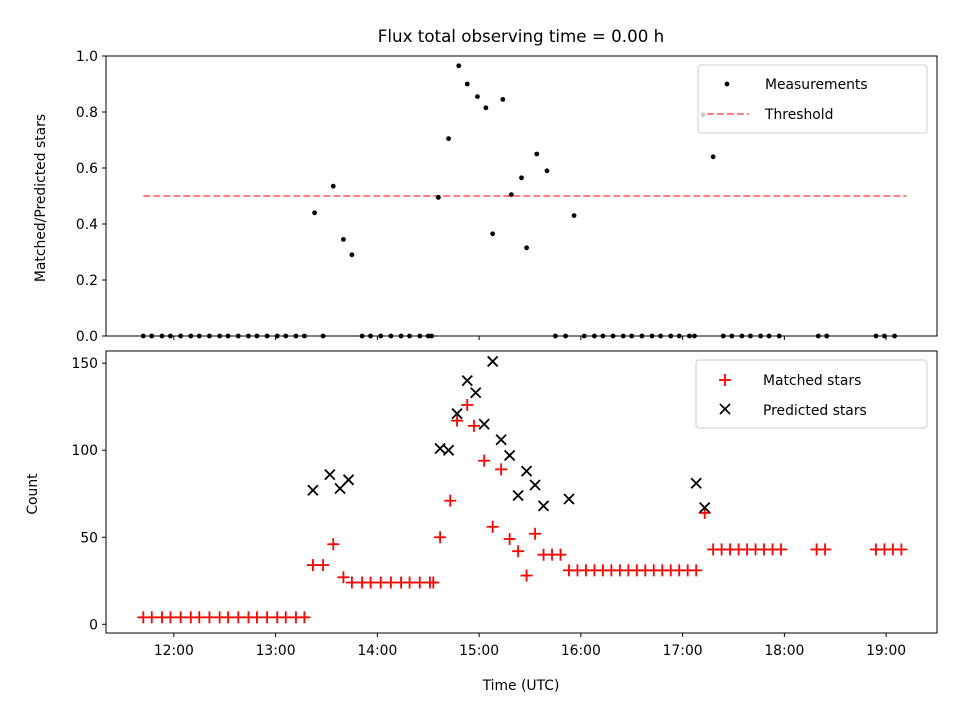 This screenshot has width=960, height=720. I want to click on bottom-x-tick-label: 15:00, so click(479, 651).